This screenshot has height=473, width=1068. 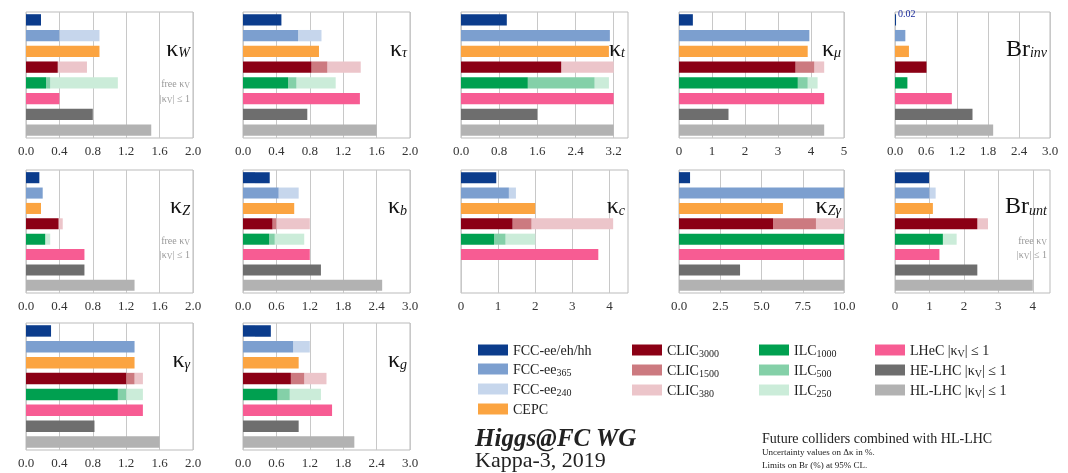 I want to click on data-label: 0.02, so click(x=907, y=14).